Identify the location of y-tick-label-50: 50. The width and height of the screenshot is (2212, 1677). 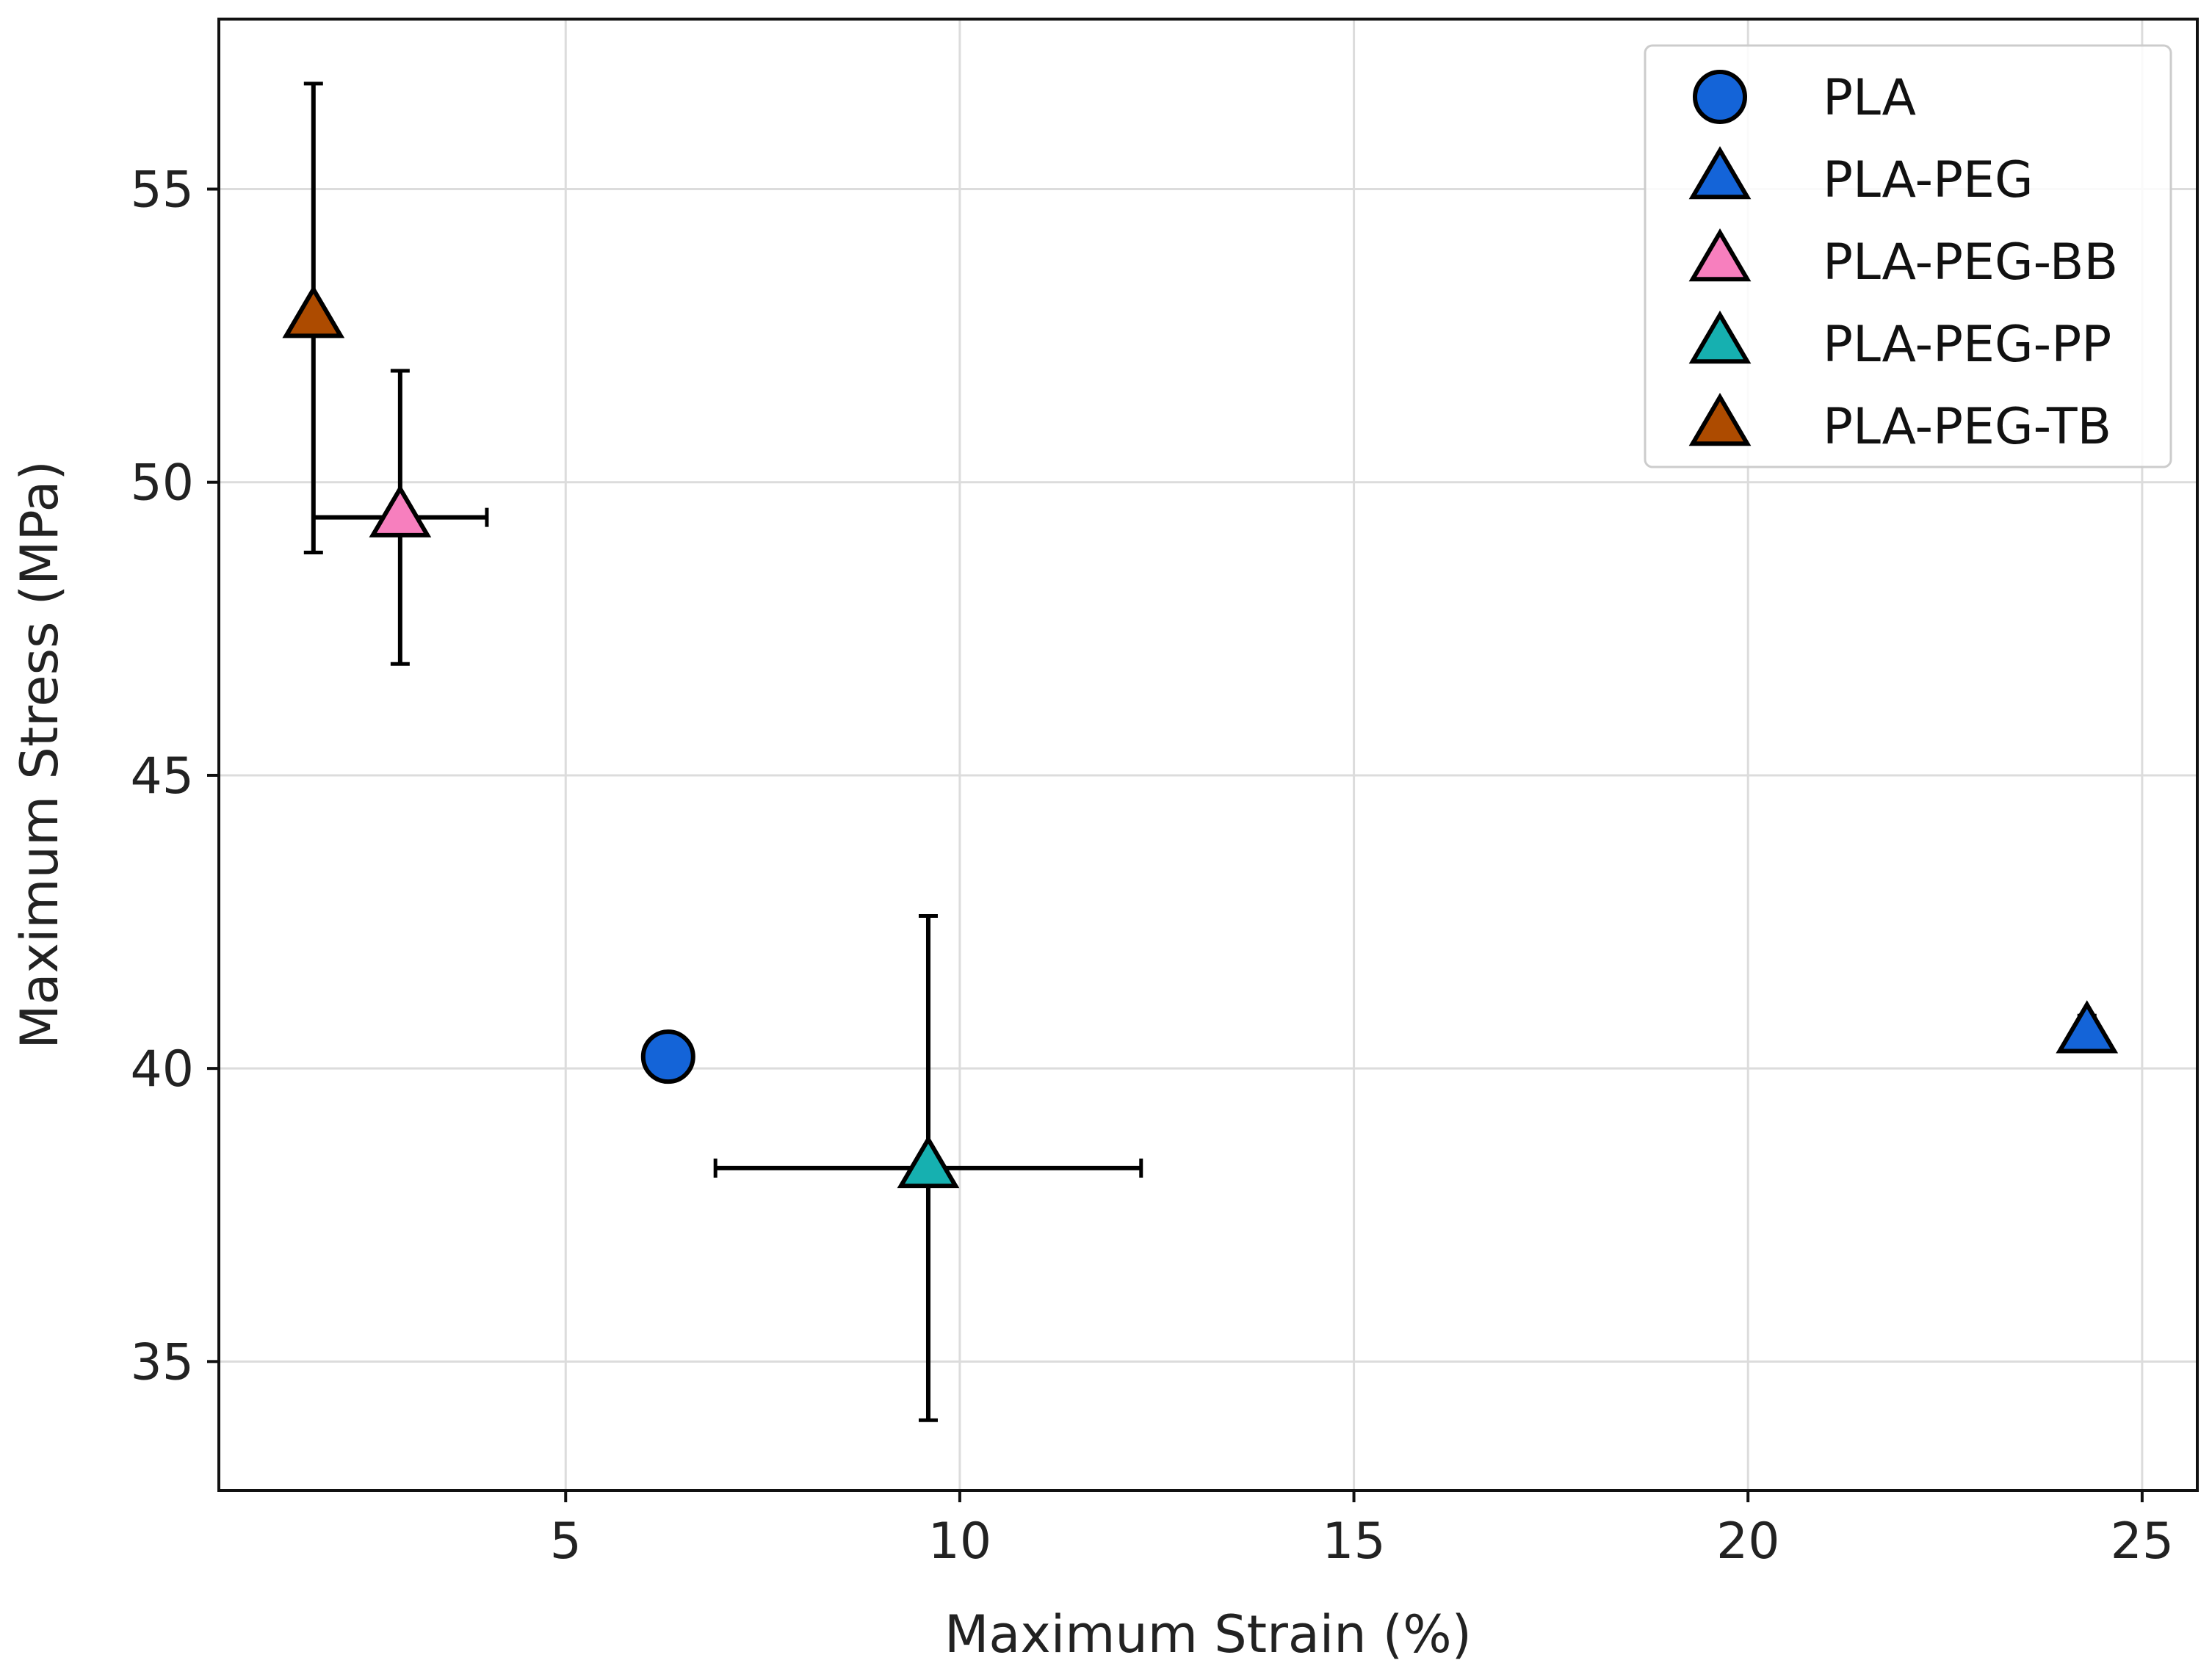
(162, 483).